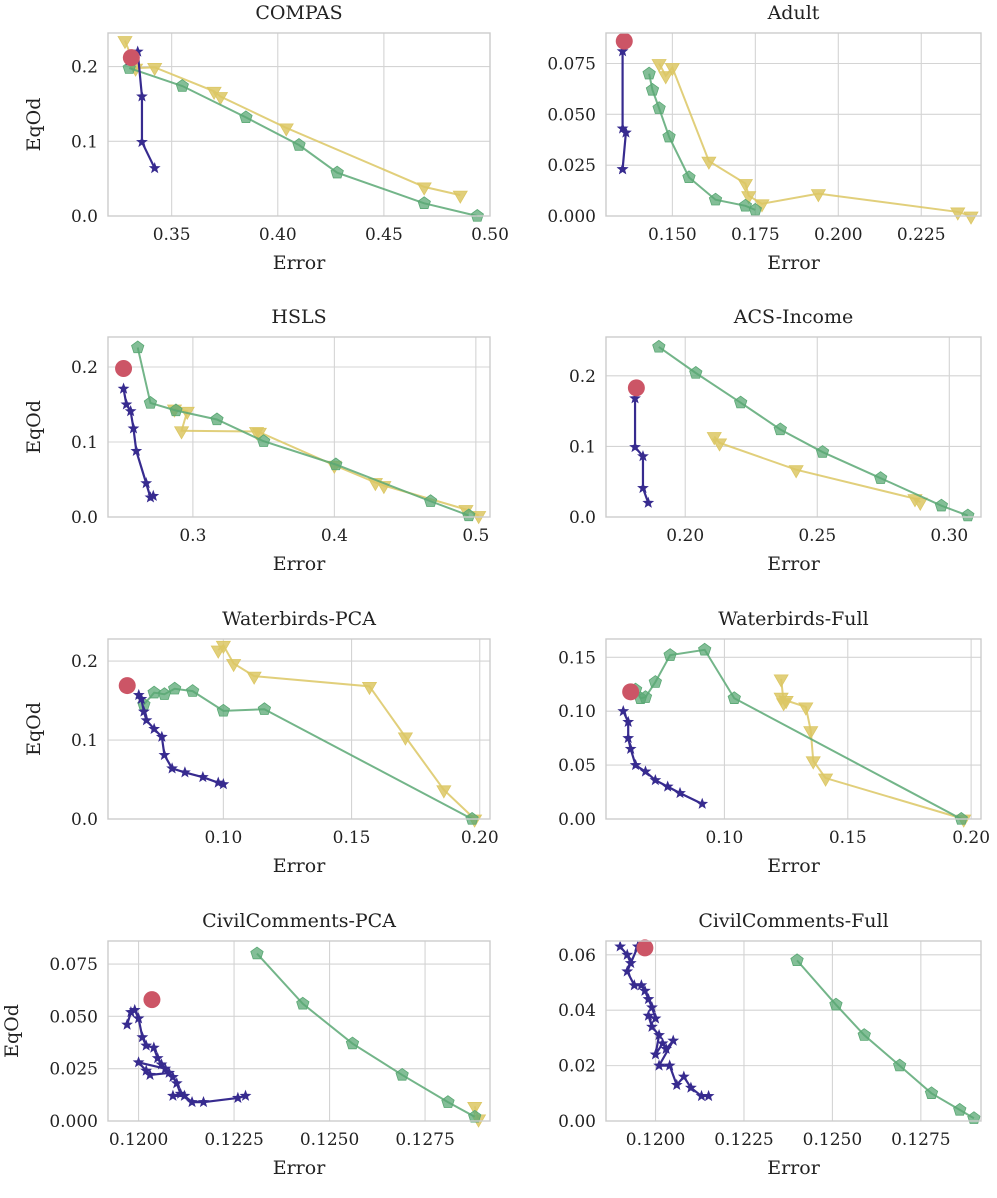 The height and width of the screenshot is (1198, 997). I want to click on x-tick-label: 0.175, so click(755, 235).